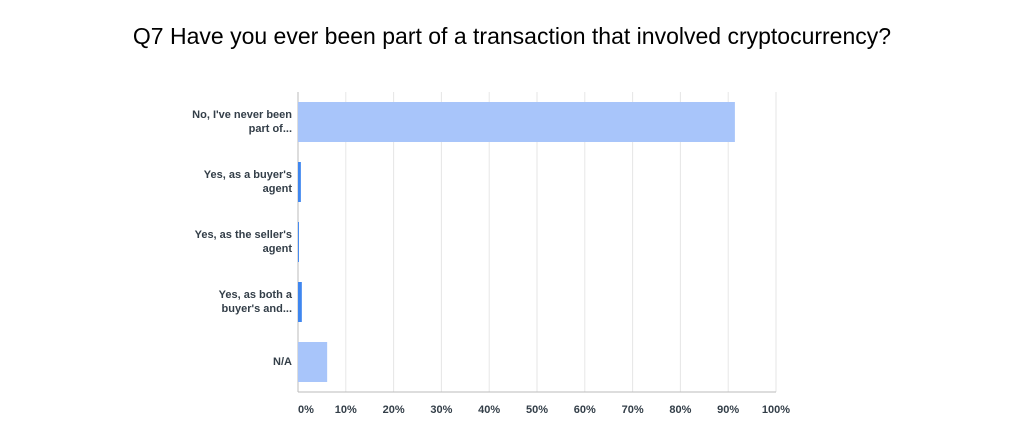 This screenshot has height=445, width=1024. What do you see at coordinates (306, 410) in the screenshot?
I see `x-tick-label: 0%` at bounding box center [306, 410].